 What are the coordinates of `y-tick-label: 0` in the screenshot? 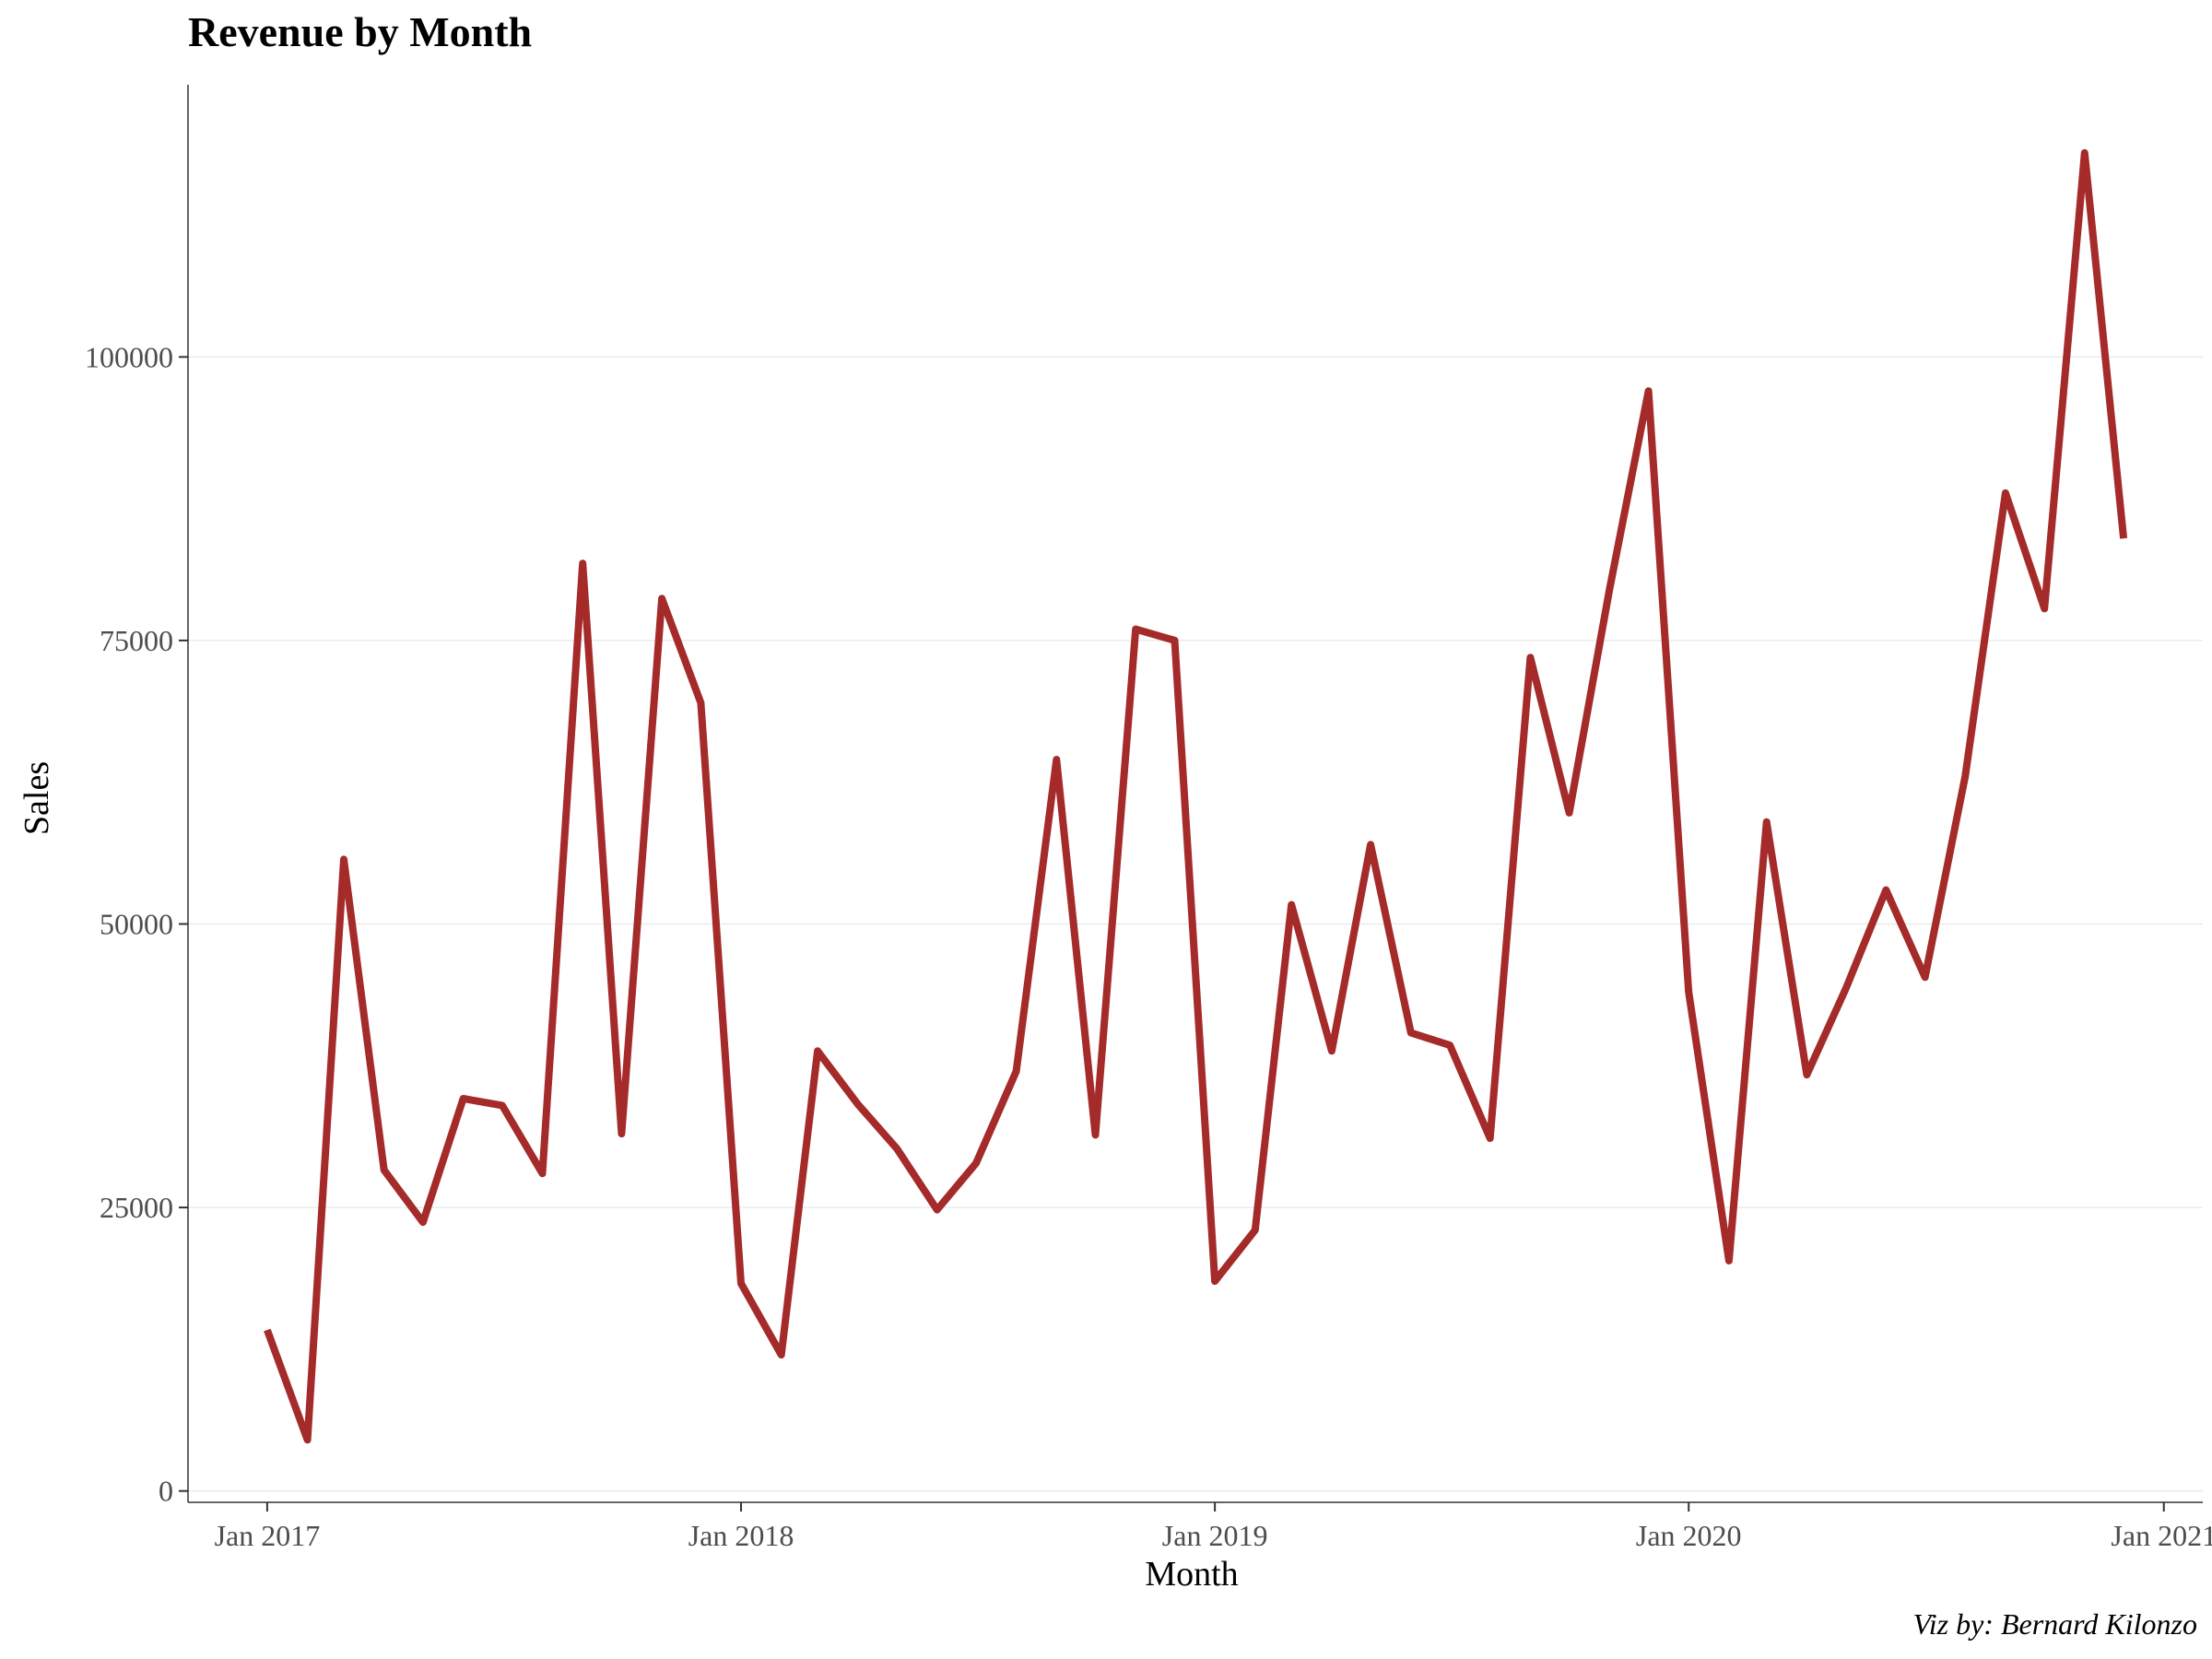 It's located at (166, 1491).